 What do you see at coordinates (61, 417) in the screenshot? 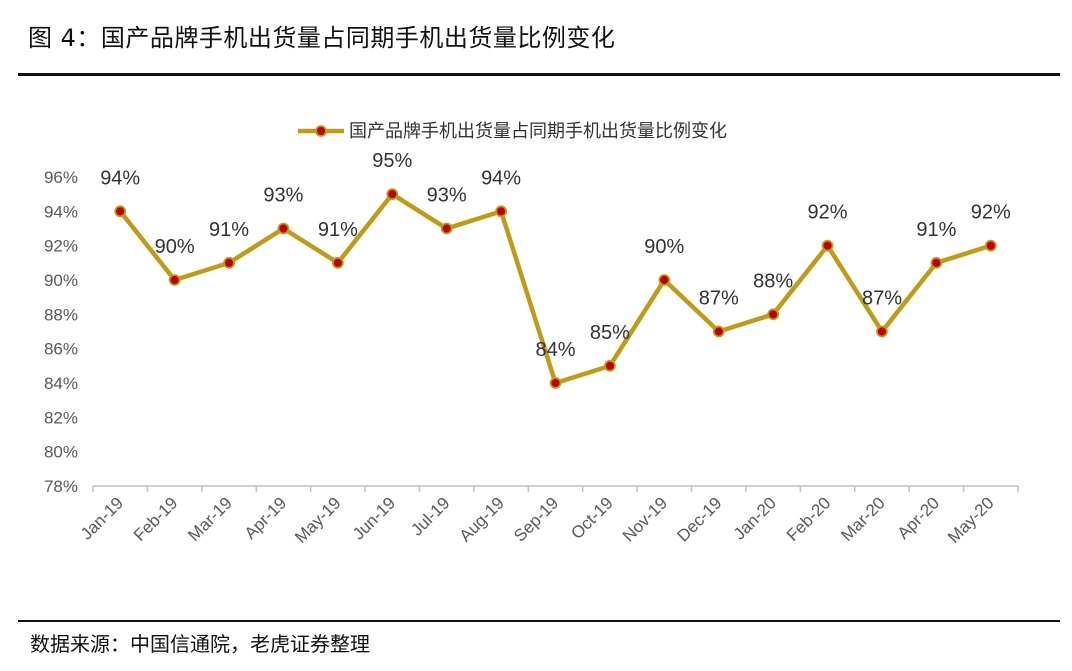
I see `y-tick-label: 82%` at bounding box center [61, 417].